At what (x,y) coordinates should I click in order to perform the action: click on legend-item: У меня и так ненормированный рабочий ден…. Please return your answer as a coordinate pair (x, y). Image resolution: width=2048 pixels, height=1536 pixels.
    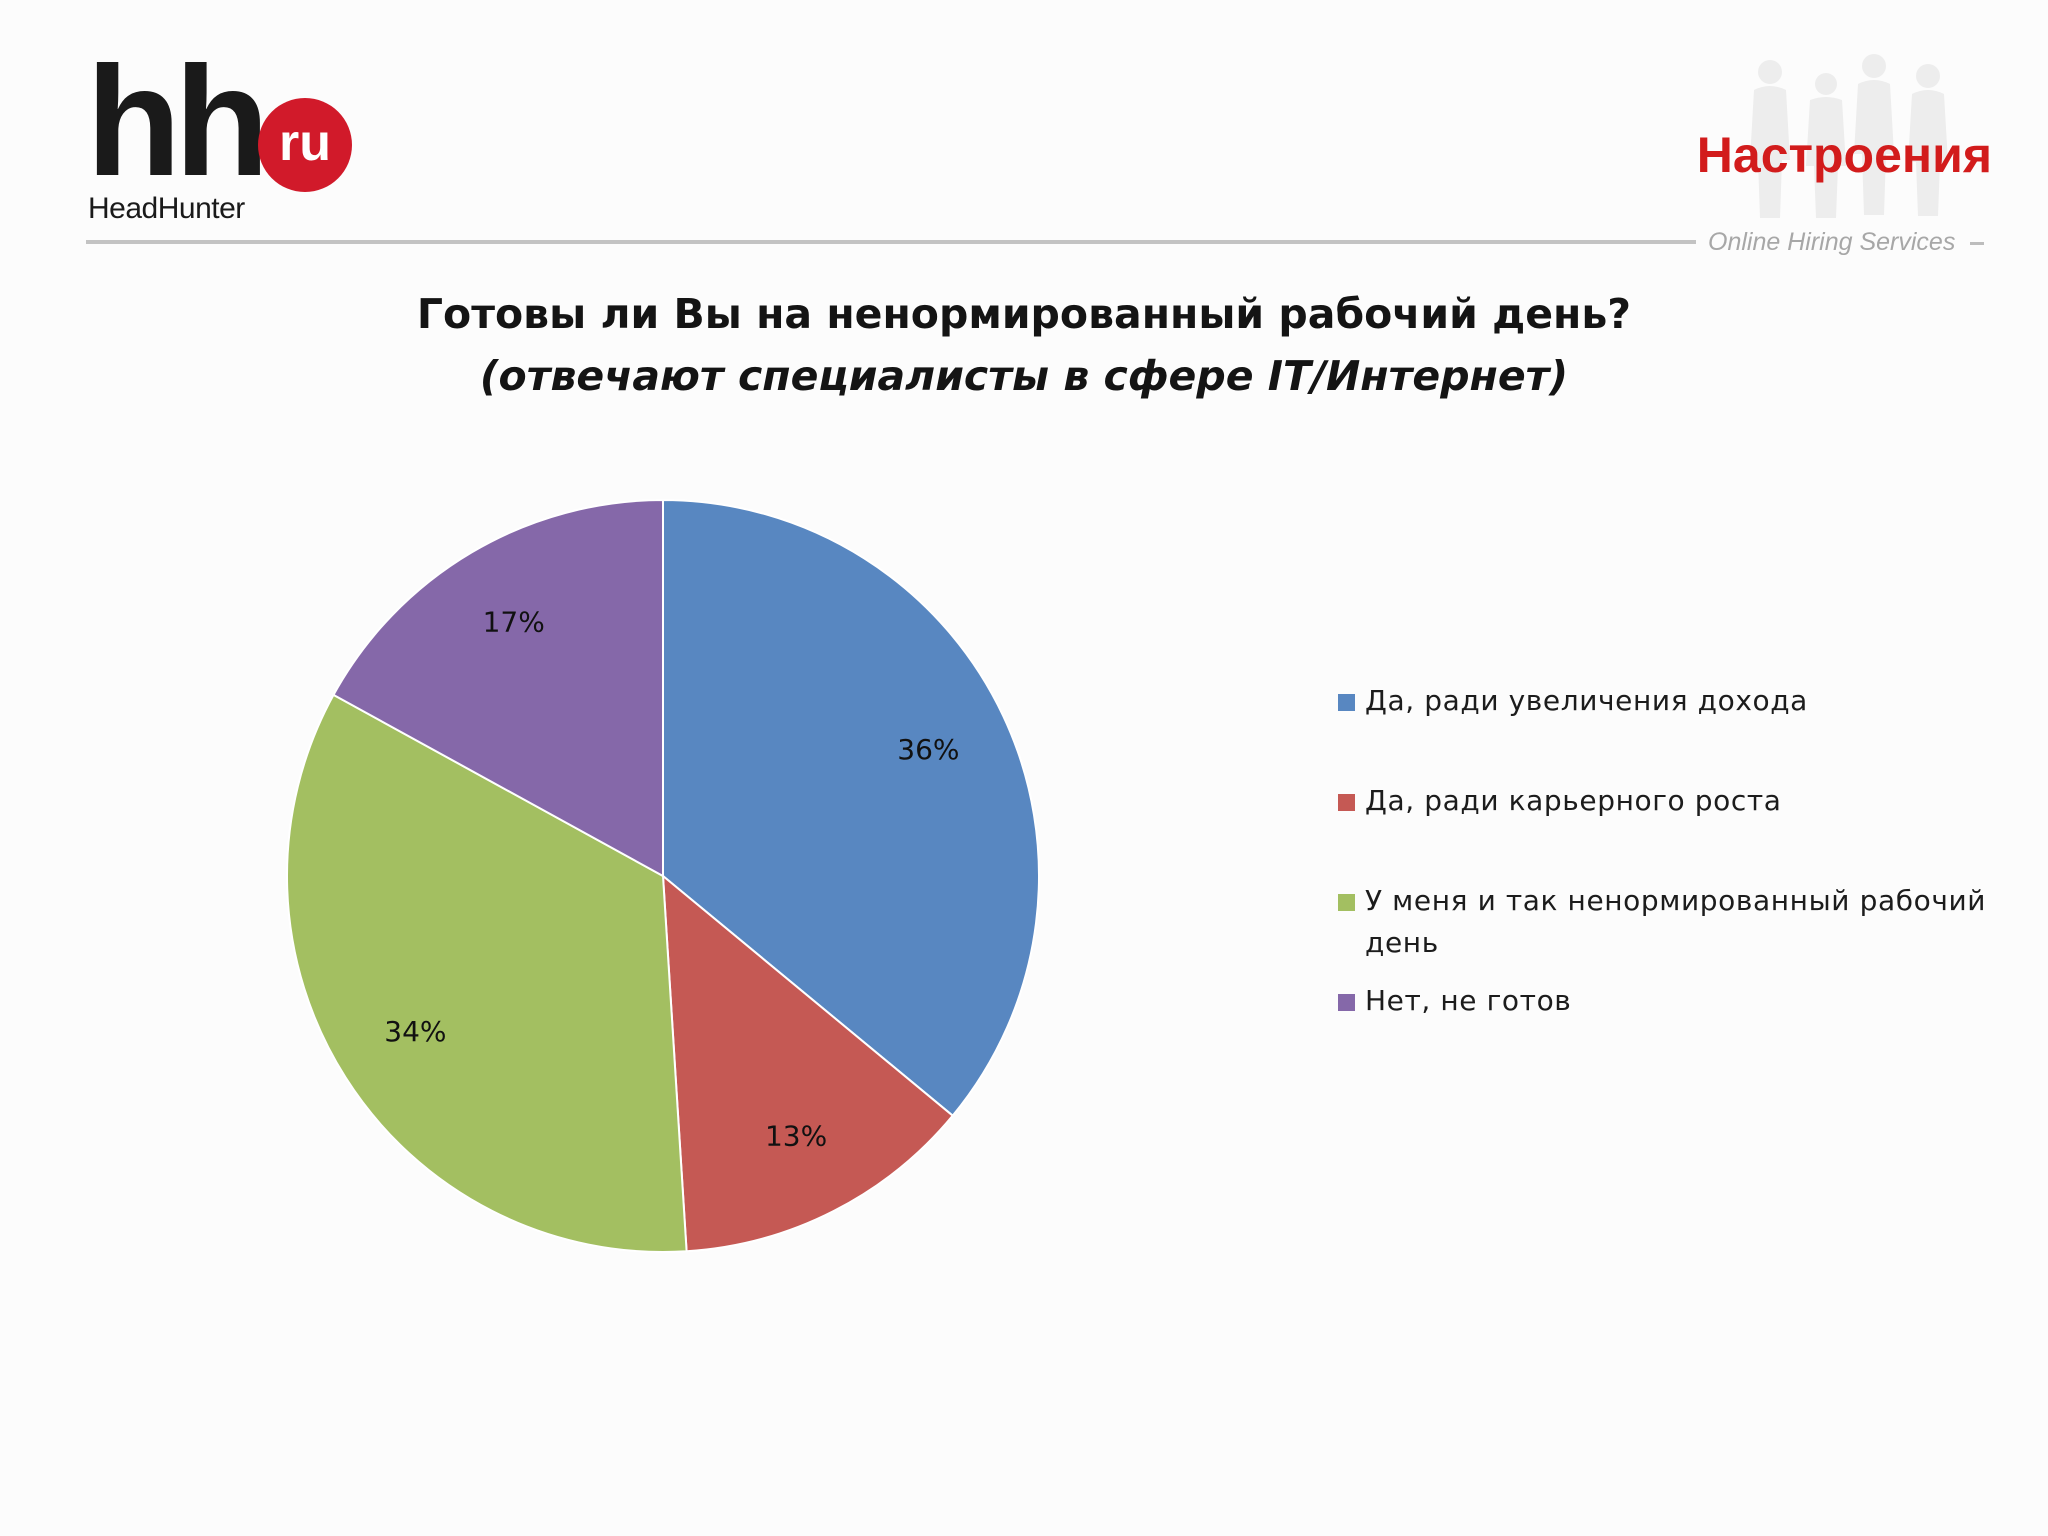
    Looking at the image, I should click on (1678, 922).